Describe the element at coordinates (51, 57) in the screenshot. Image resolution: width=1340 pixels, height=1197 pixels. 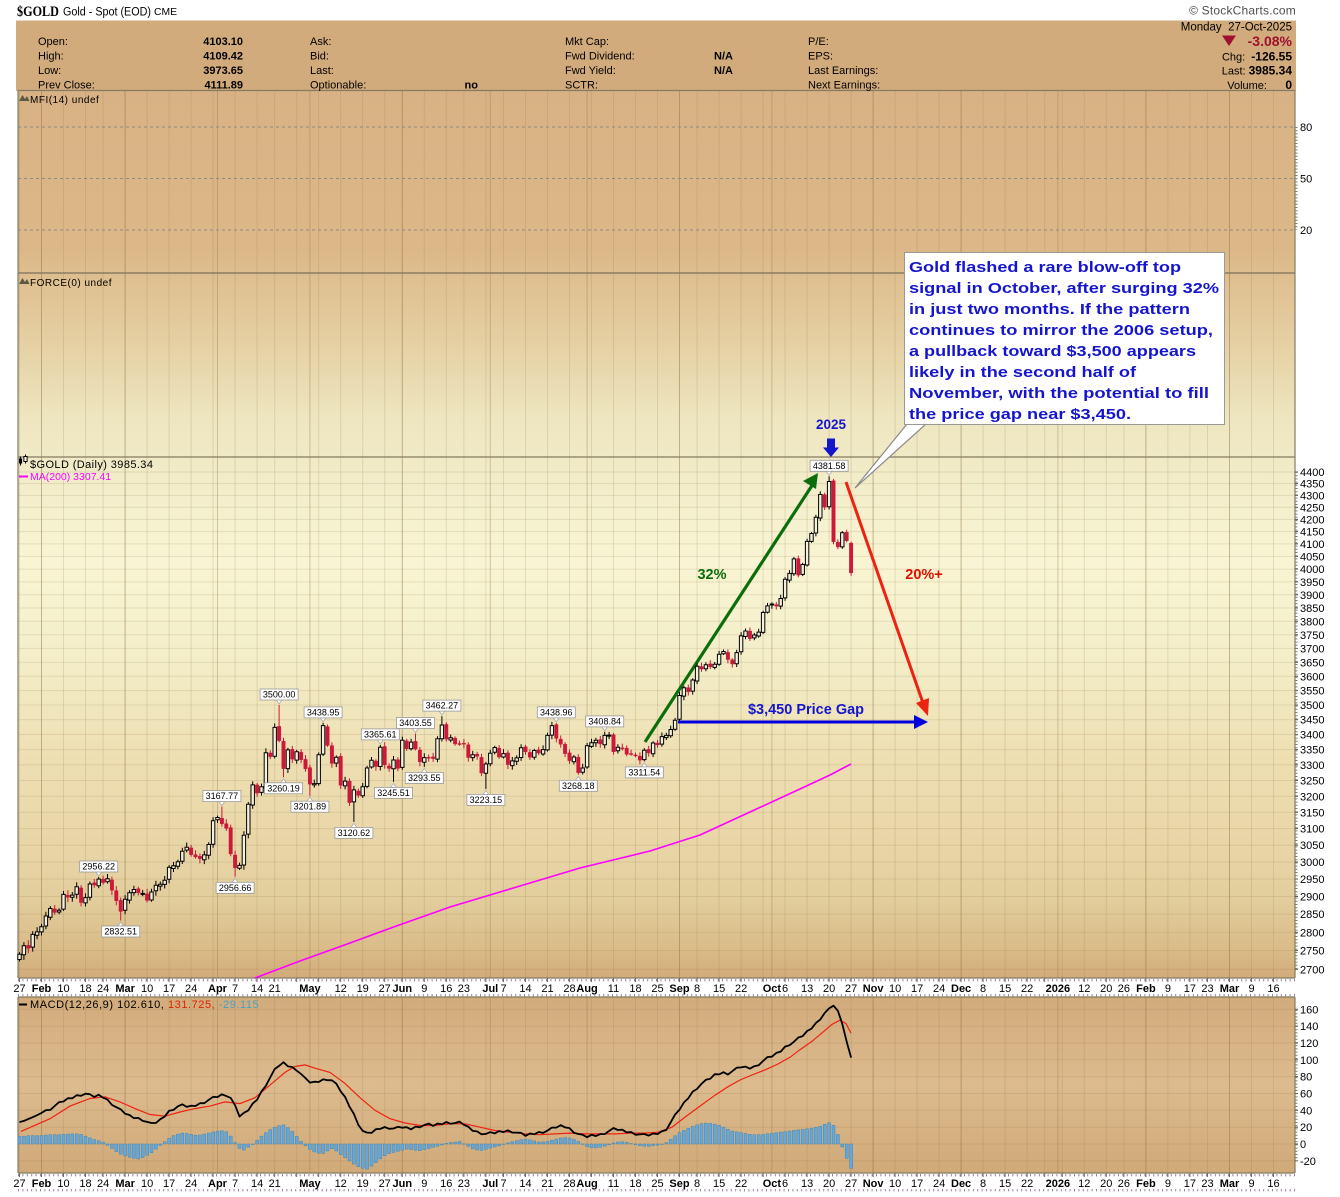
I see `svg-text: High:` at that location.